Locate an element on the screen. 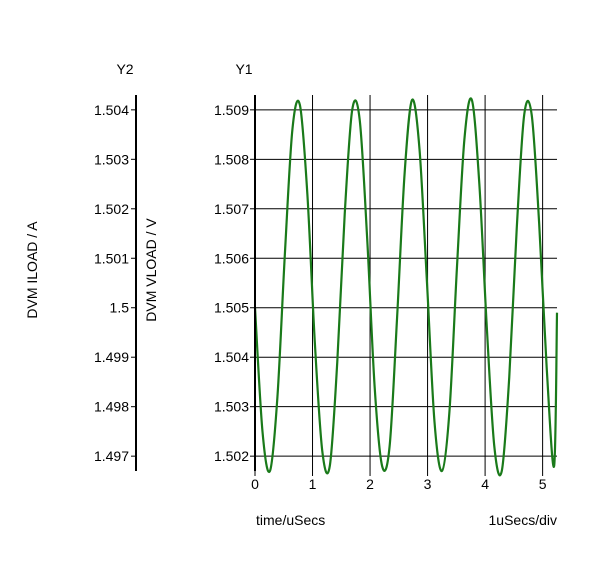 The width and height of the screenshot is (600, 563). y2-tick-label: 1.504 is located at coordinates (111, 110).